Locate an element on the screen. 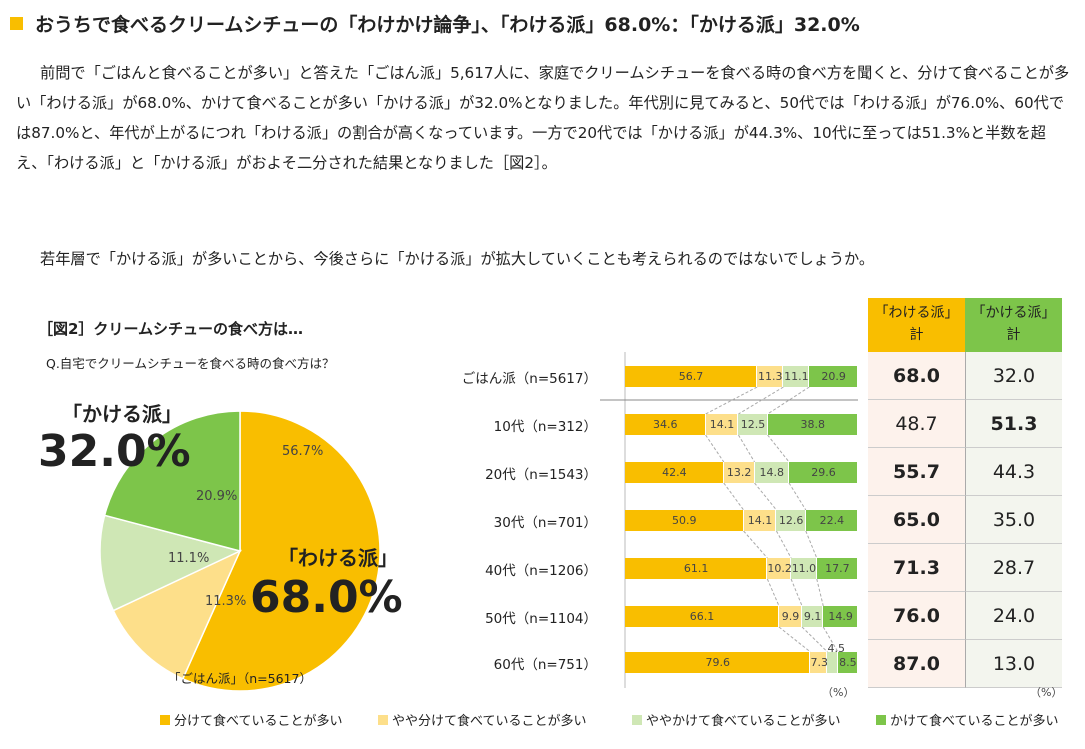 This screenshot has width=1085, height=749. header-wakeru: 「わける派」計 is located at coordinates (916, 325).